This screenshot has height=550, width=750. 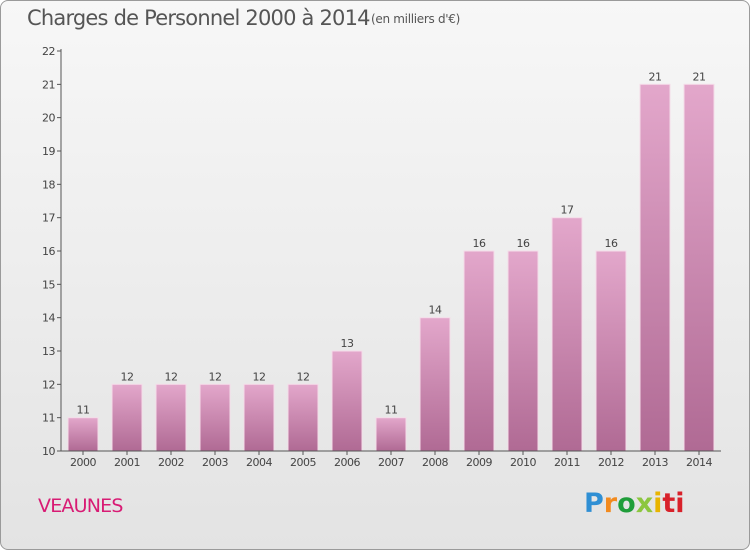 What do you see at coordinates (171, 462) in the screenshot?
I see `x-tick-label: 2002` at bounding box center [171, 462].